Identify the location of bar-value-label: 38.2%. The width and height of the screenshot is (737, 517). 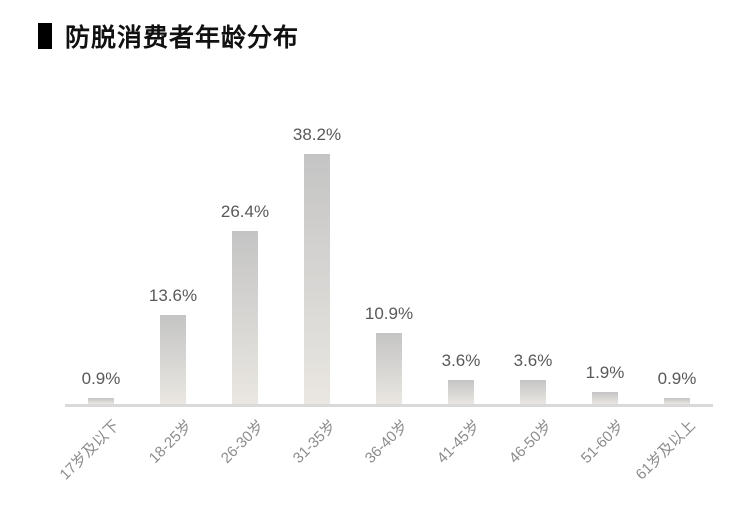
(317, 134).